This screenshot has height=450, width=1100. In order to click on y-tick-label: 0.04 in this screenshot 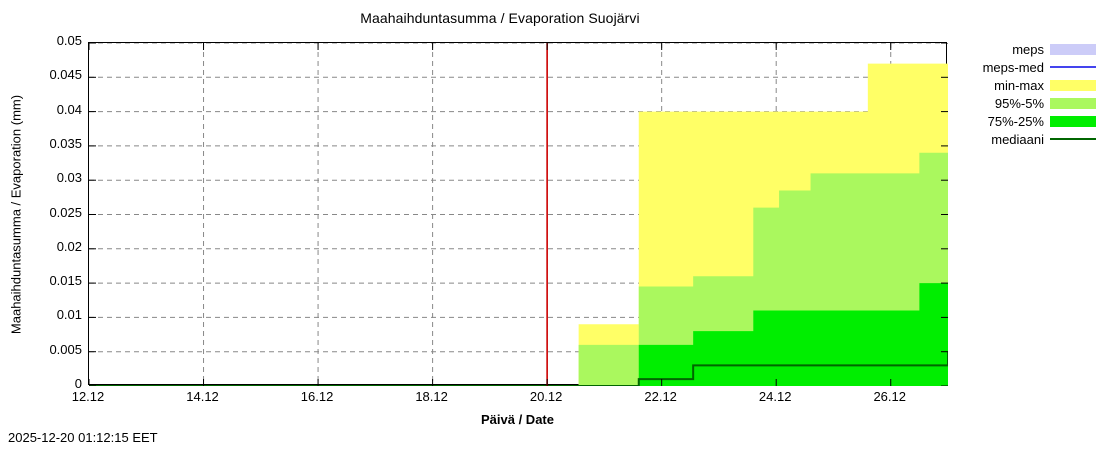, I will do `click(69, 109)`.